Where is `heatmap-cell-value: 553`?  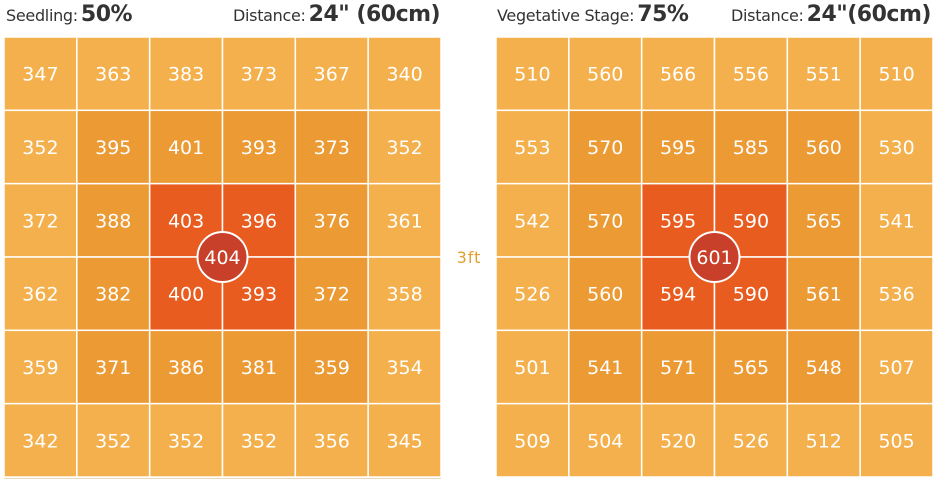
heatmap-cell-value: 553 is located at coordinates (532, 148).